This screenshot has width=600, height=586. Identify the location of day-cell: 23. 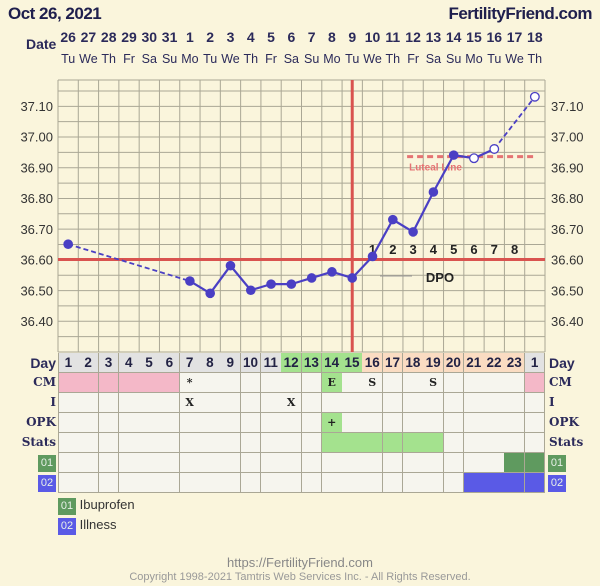
(515, 363).